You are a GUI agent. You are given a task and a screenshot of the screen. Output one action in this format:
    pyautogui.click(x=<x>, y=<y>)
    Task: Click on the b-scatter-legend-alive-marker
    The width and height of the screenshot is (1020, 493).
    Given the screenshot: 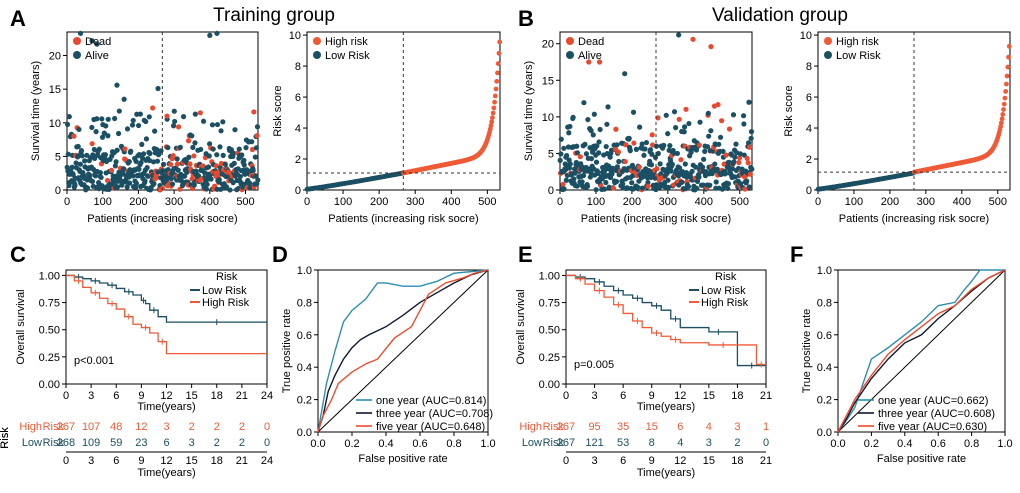 What is the action you would take?
    pyautogui.click(x=570, y=55)
    